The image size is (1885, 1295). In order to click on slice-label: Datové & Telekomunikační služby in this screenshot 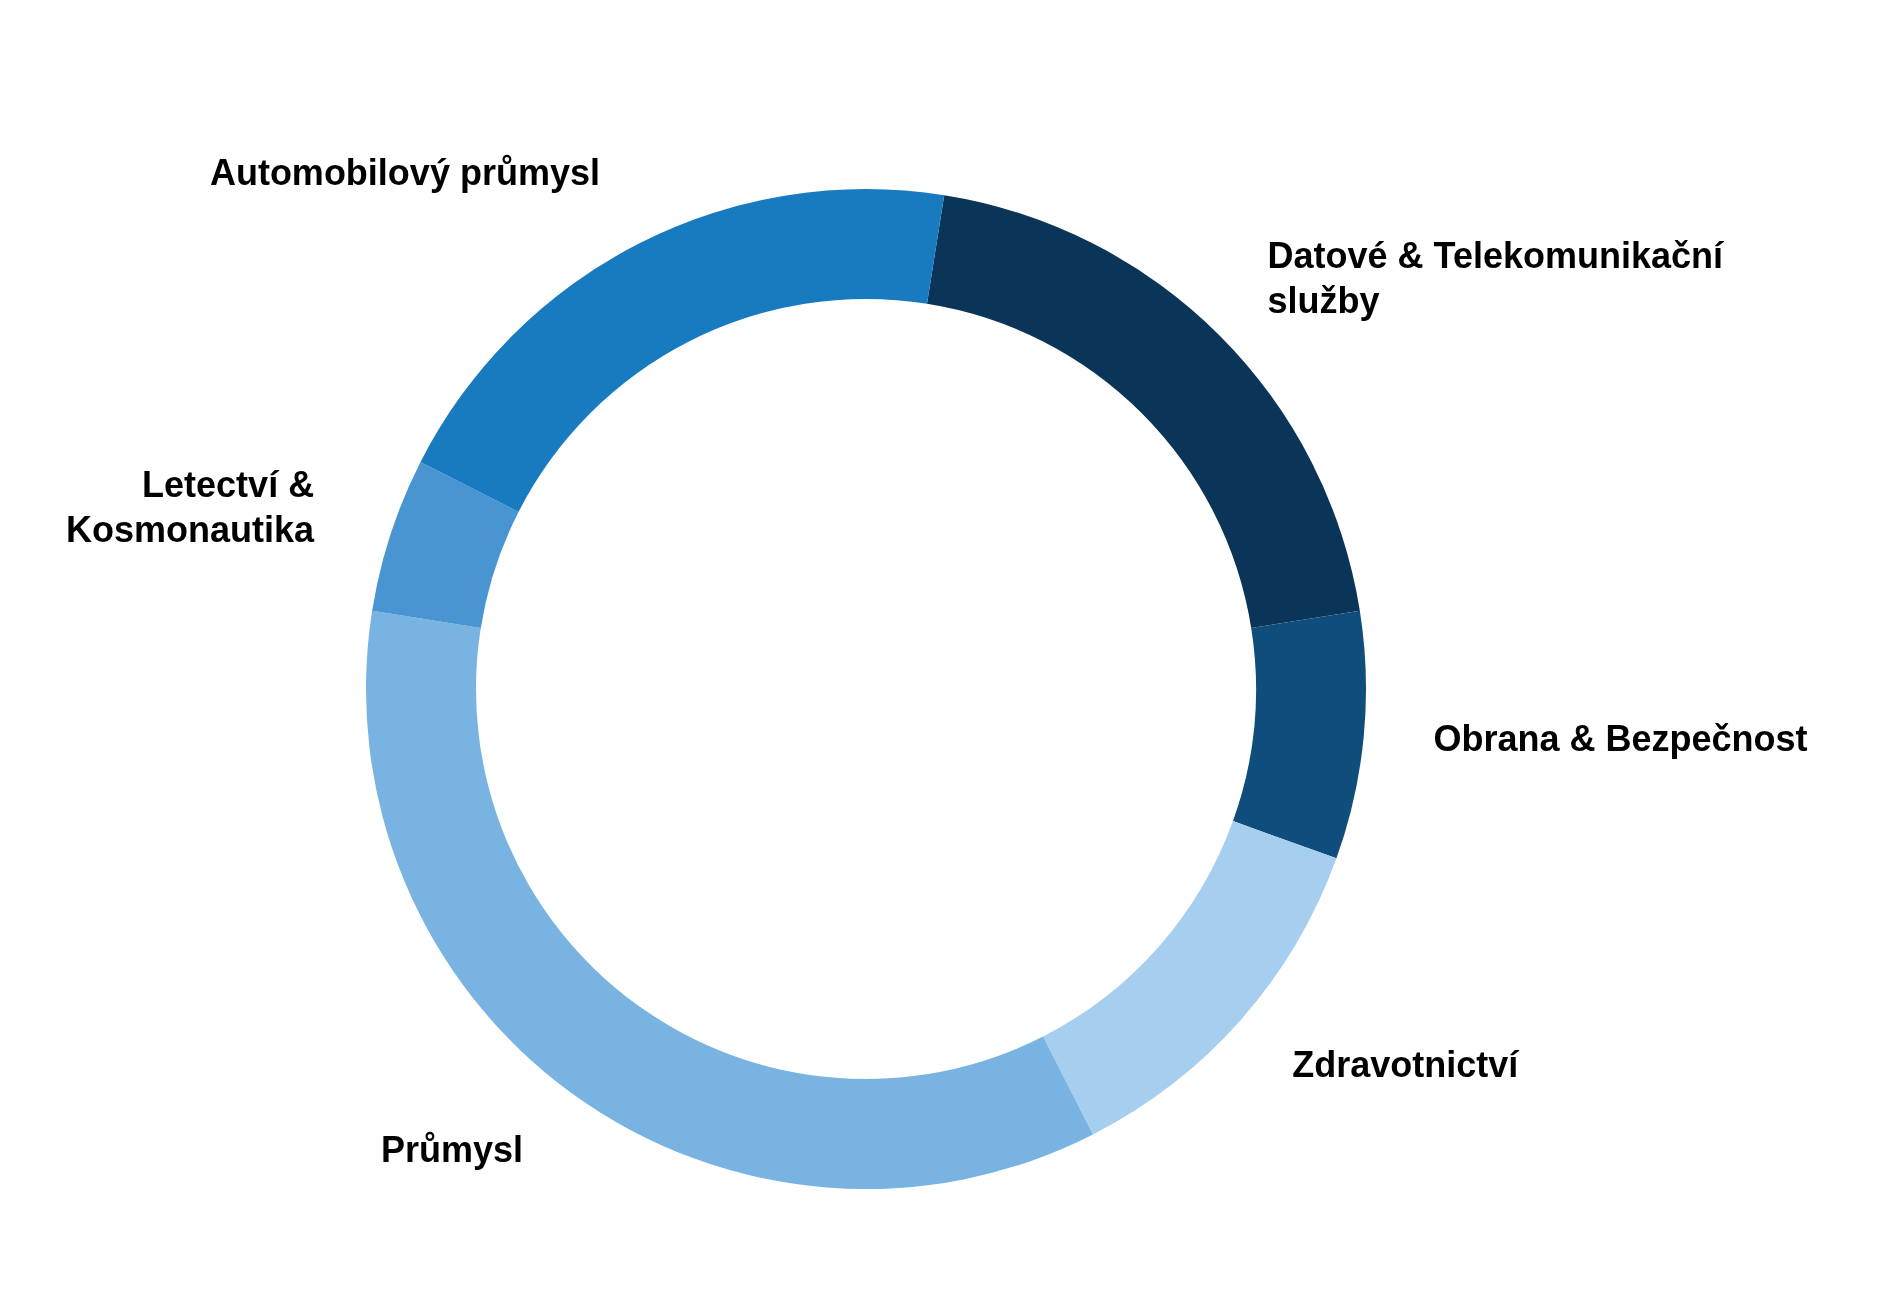, I will do `click(1496, 277)`.